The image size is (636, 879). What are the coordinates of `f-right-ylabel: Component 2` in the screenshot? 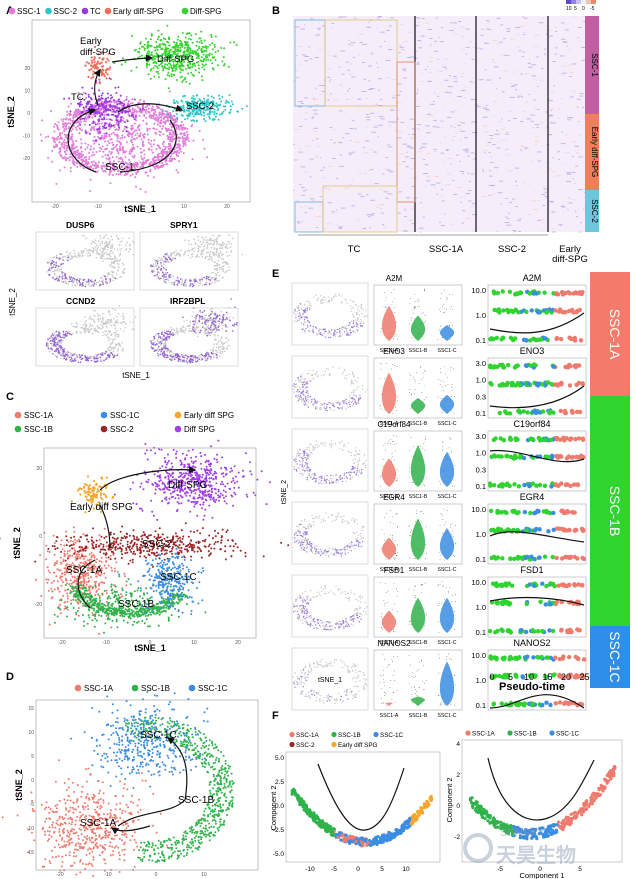 It's located at (449, 799).